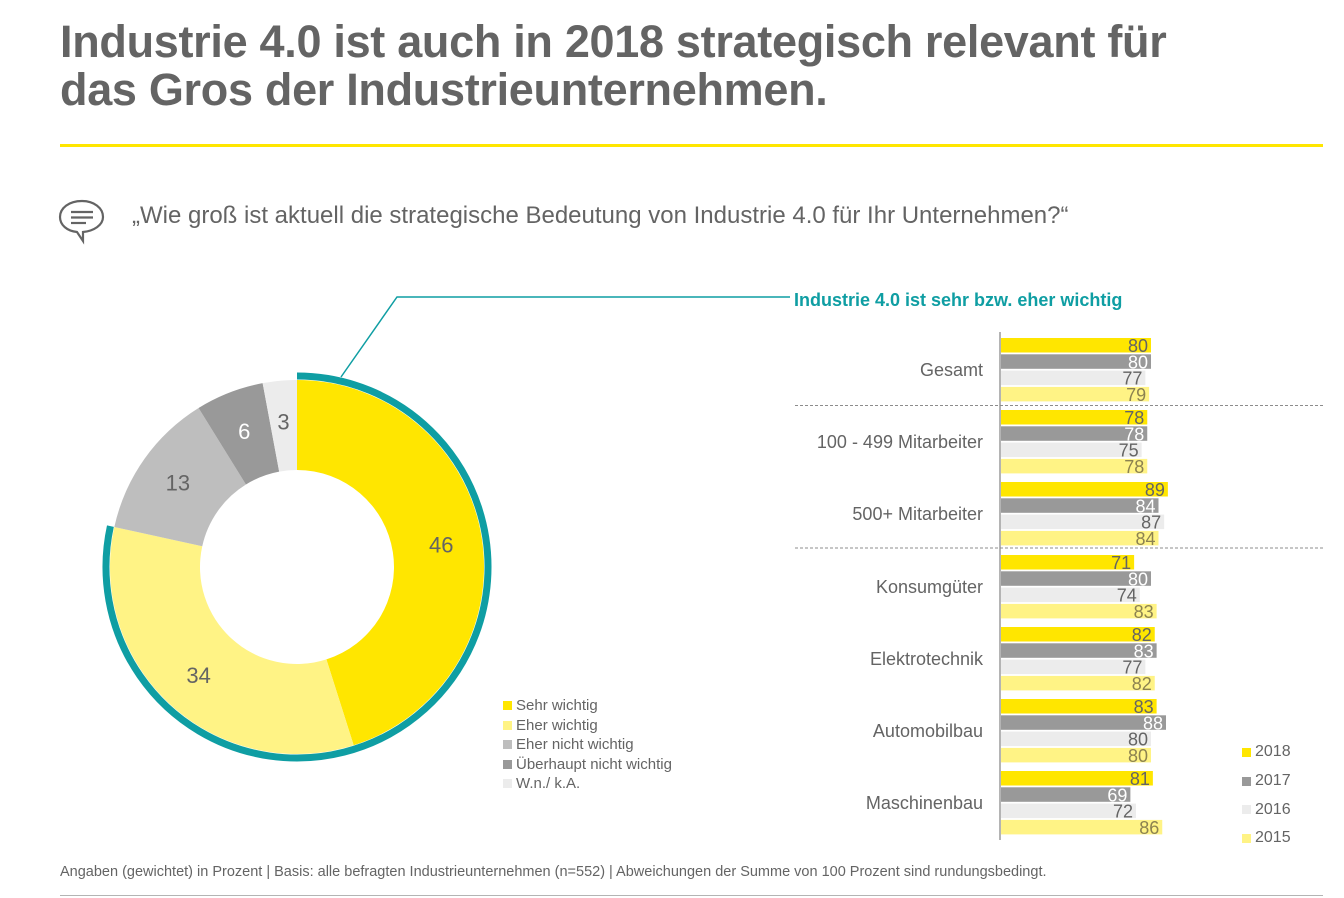  What do you see at coordinates (927, 659) in the screenshot?
I see `category-label: Elektrotechnik` at bounding box center [927, 659].